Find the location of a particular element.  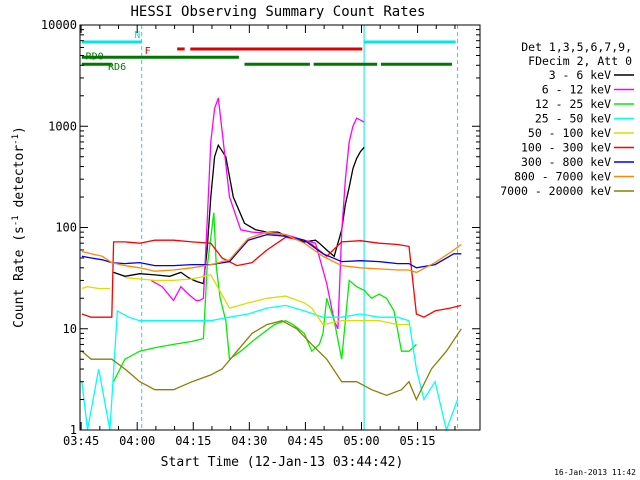

legend-label-7: 800 - 7000 keV is located at coordinates (562, 177).